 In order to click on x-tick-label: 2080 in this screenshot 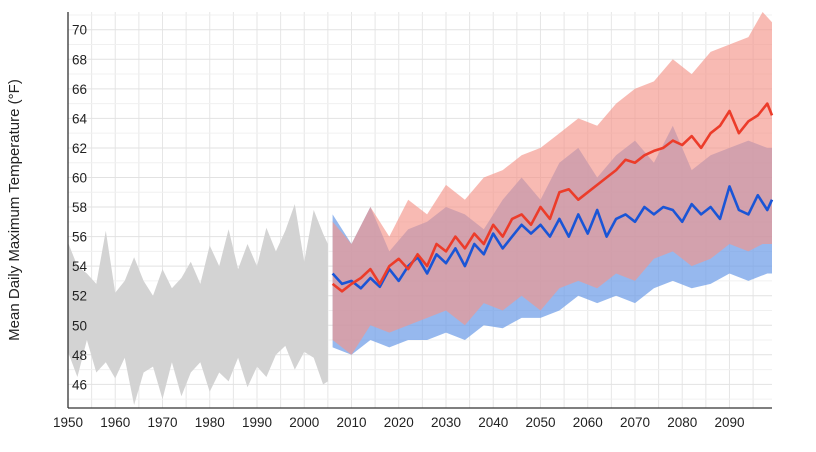, I will do `click(682, 422)`.